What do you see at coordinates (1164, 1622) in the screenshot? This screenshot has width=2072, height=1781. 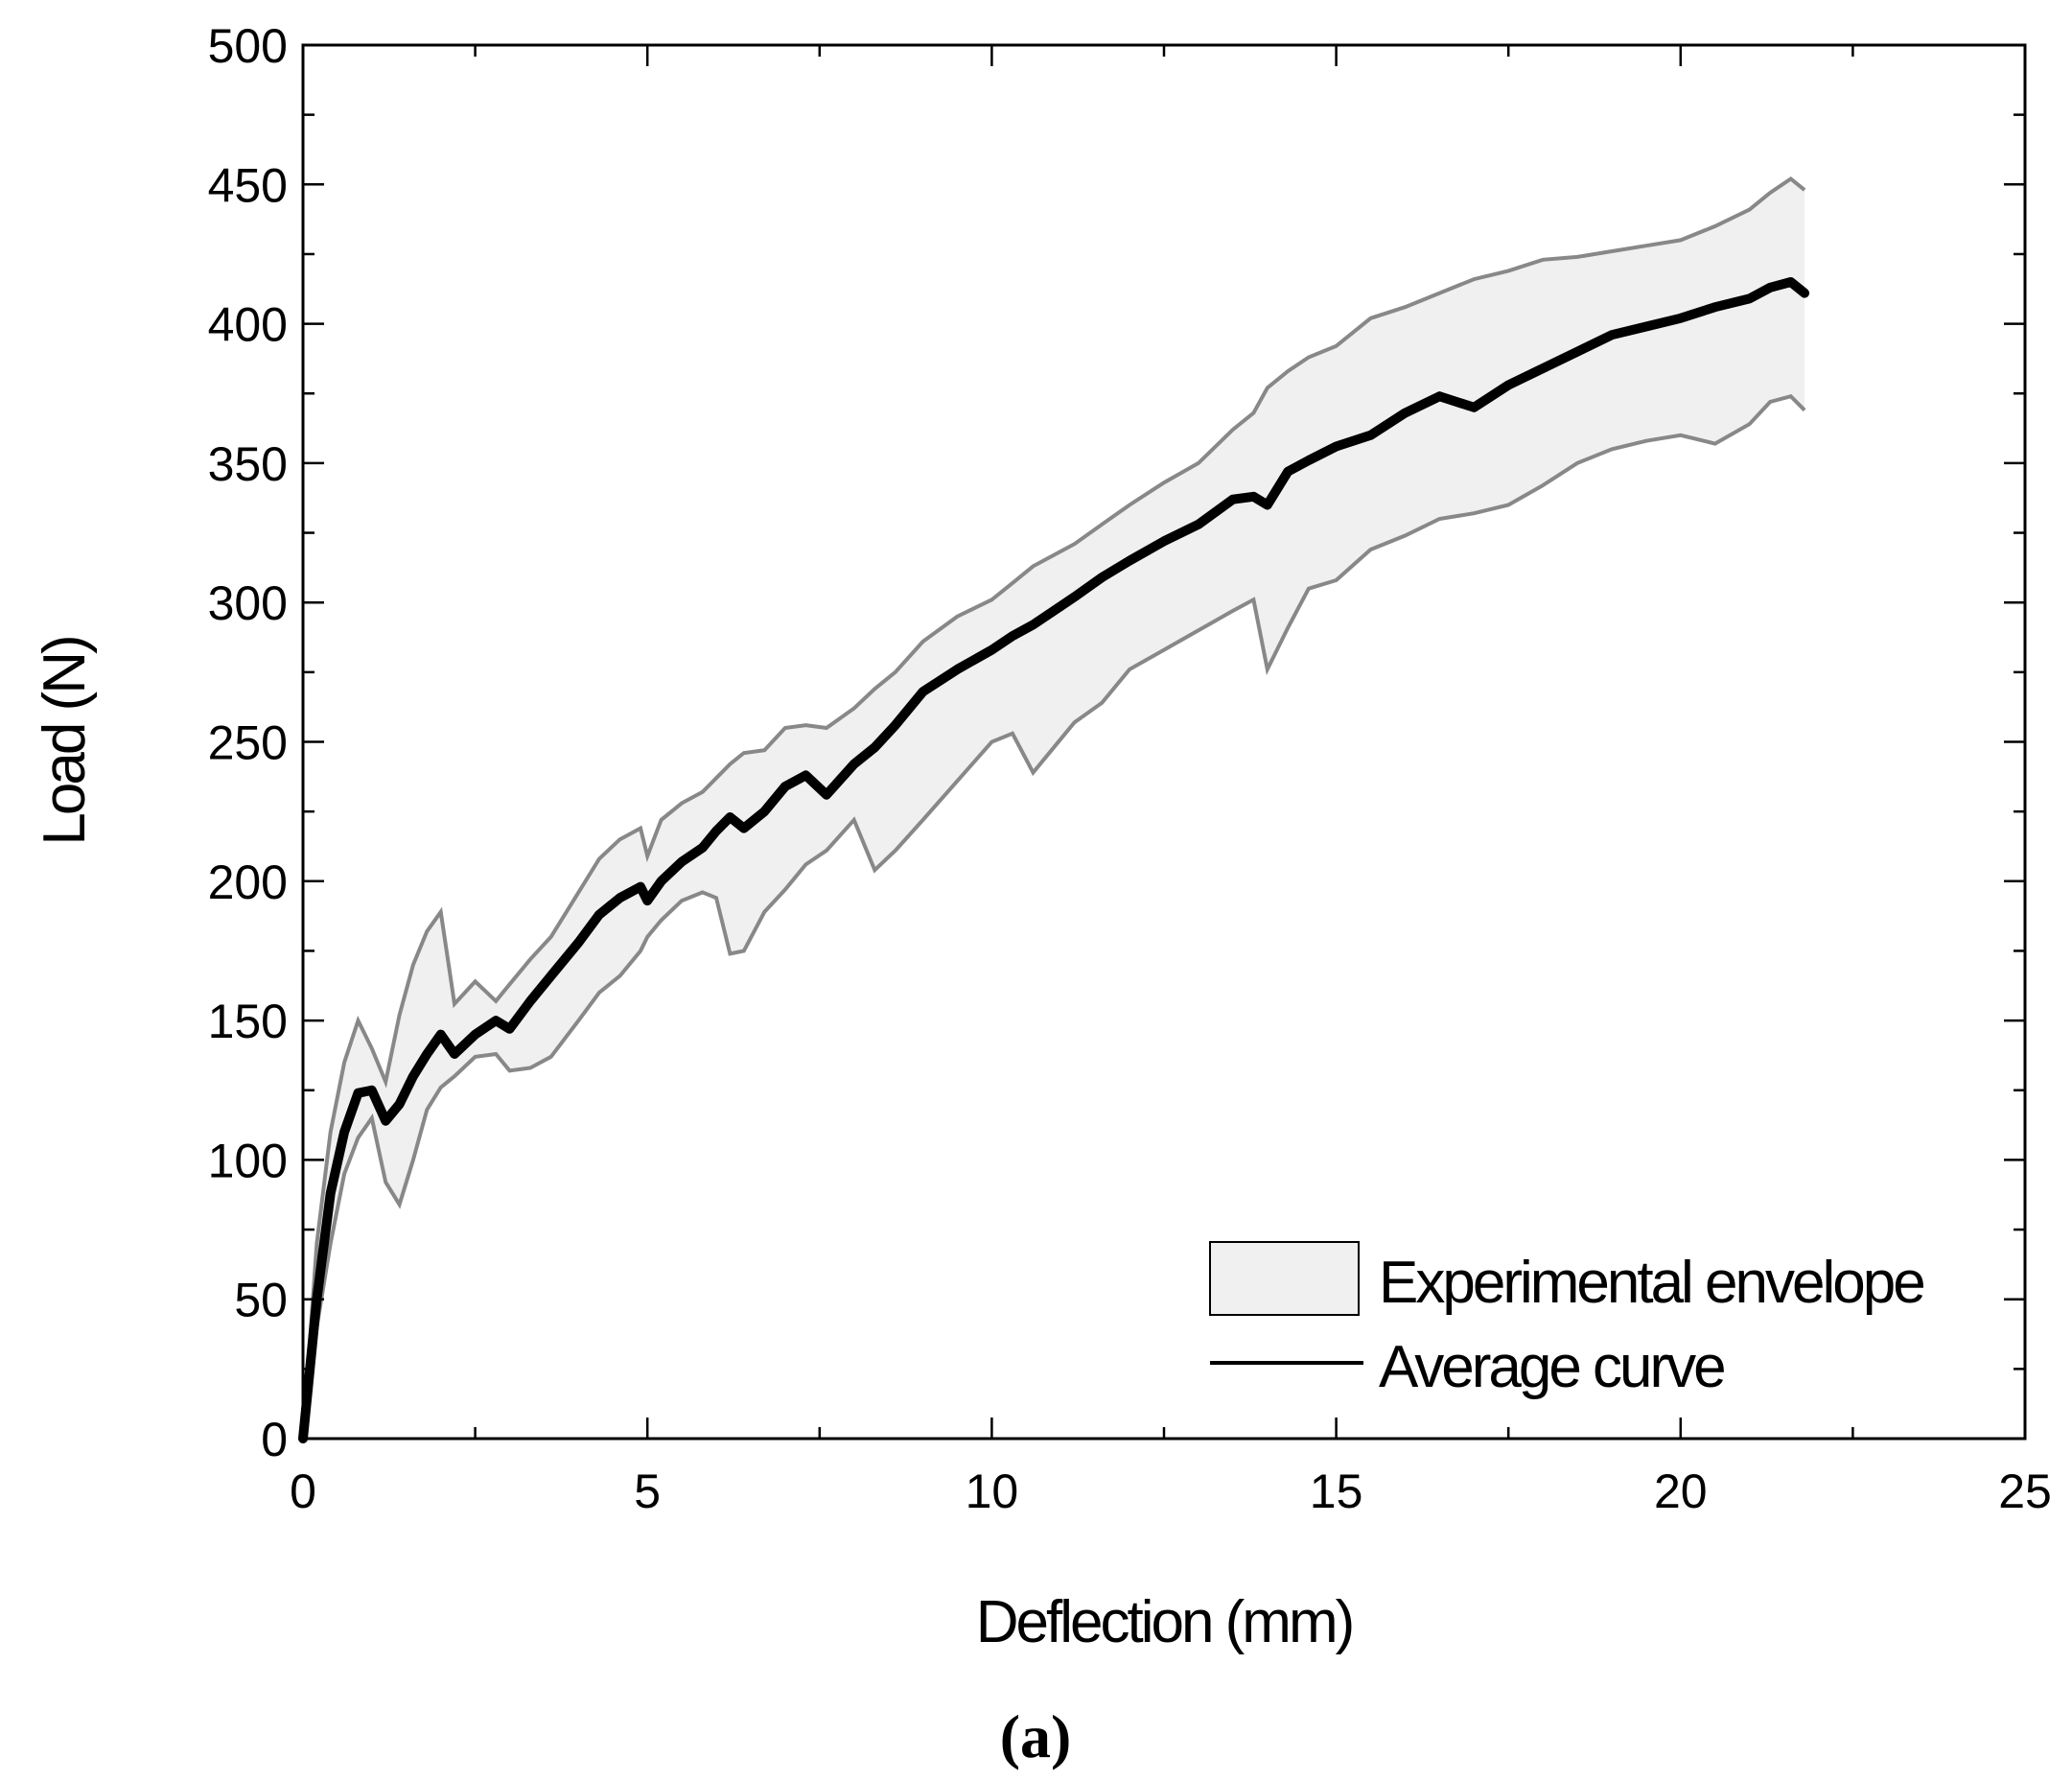 I see `x-axis-title: Deflection (mm)` at bounding box center [1164, 1622].